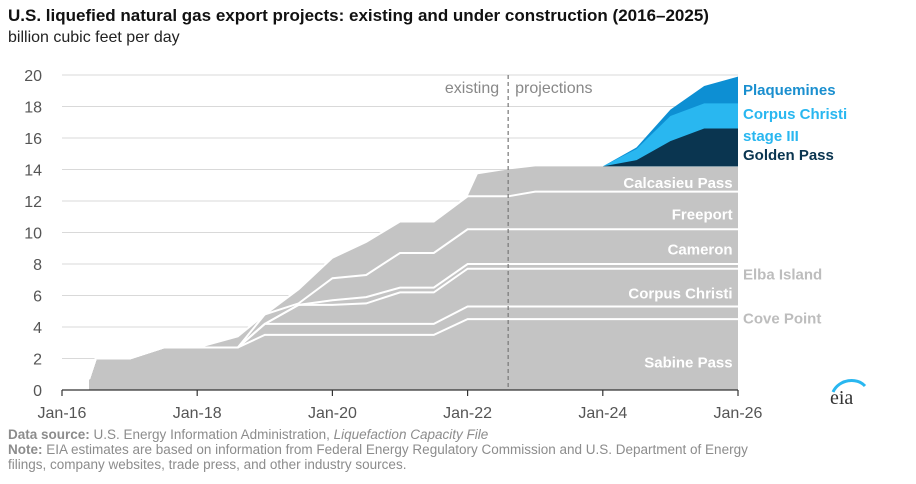  What do you see at coordinates (332, 413) in the screenshot?
I see `x-tick-label-jan-20: Jan-20` at bounding box center [332, 413].